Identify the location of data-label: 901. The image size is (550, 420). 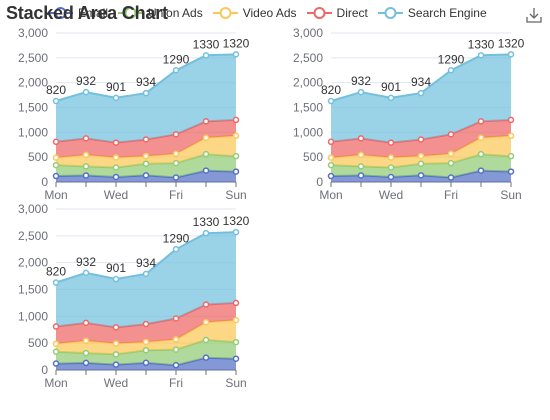
(116, 87).